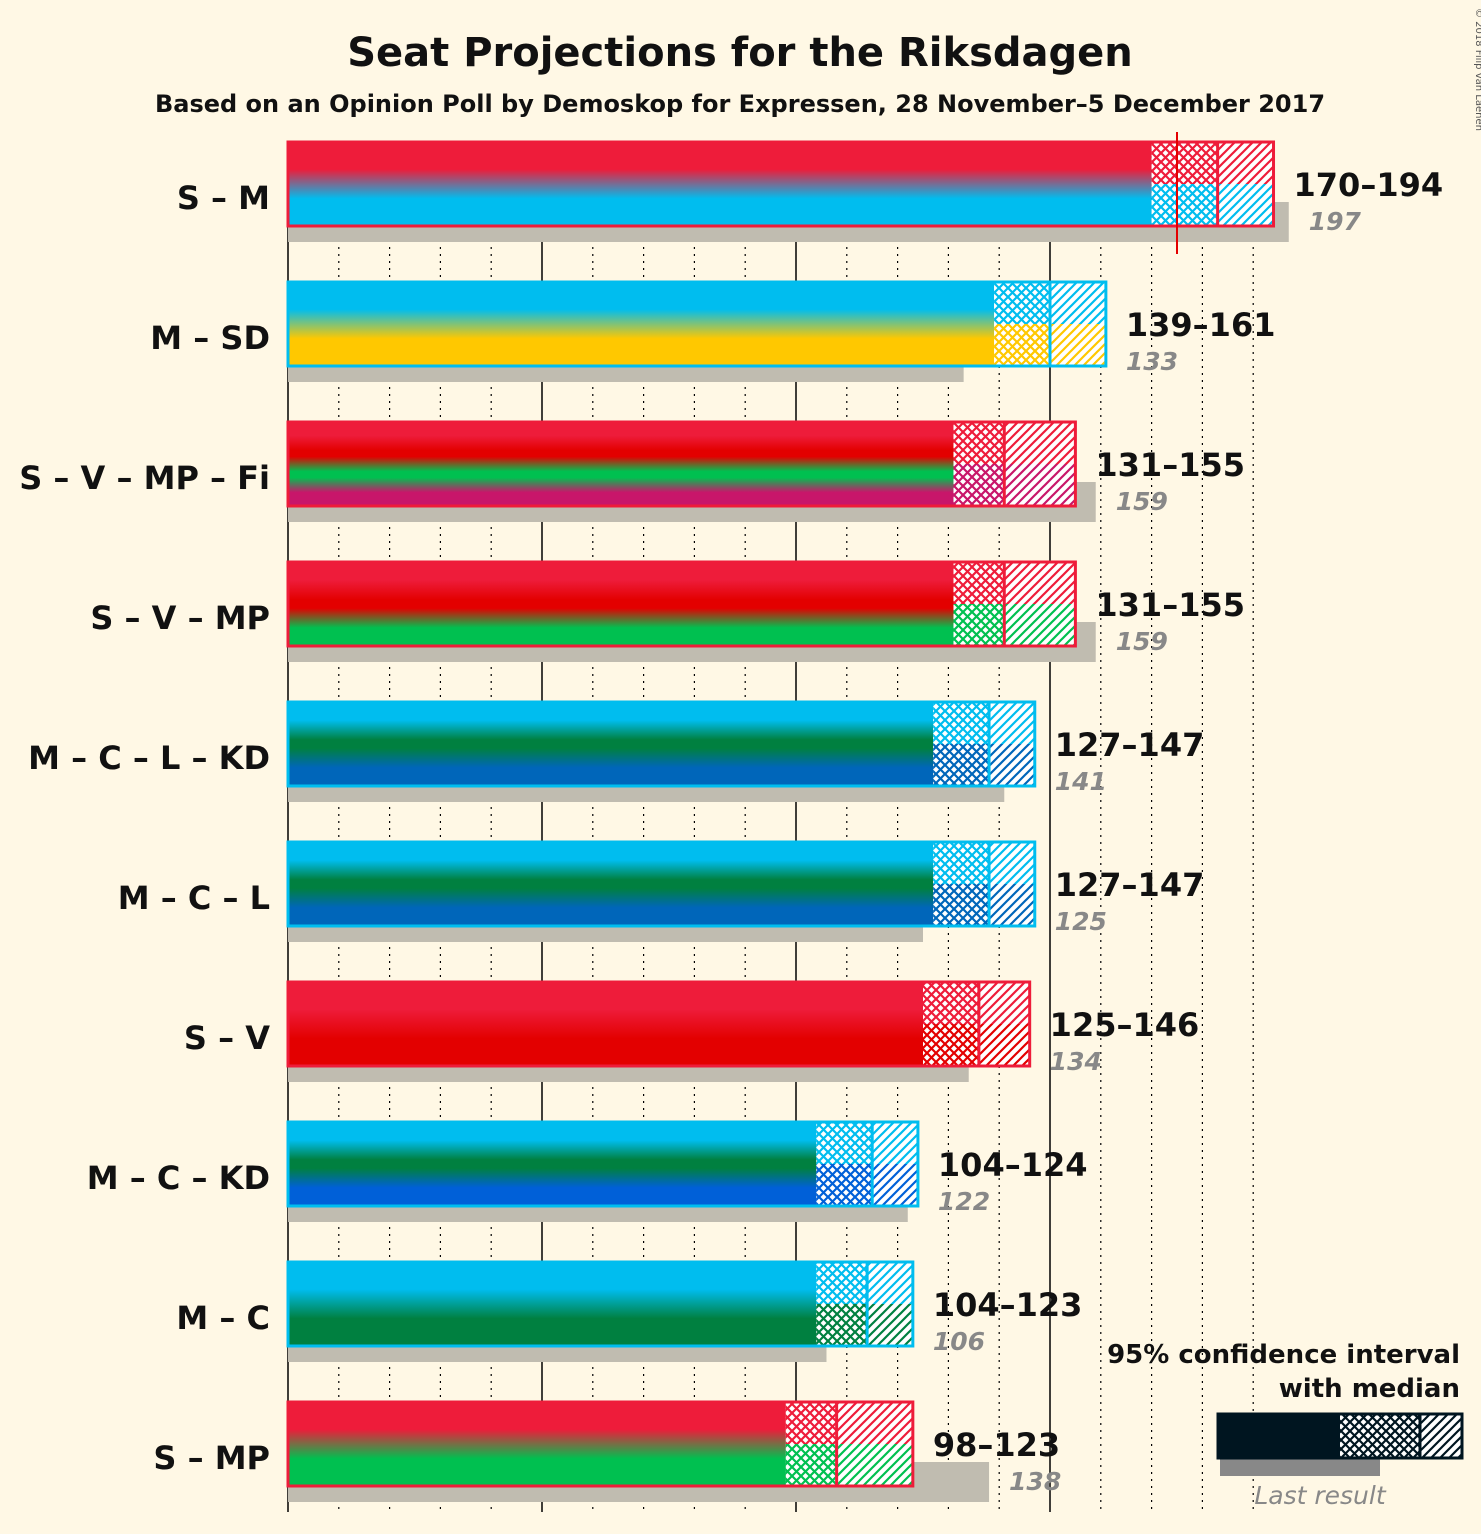 Image resolution: width=1481 pixels, height=1534 pixels. I want to click on last-result-label: 133, so click(1152, 361).